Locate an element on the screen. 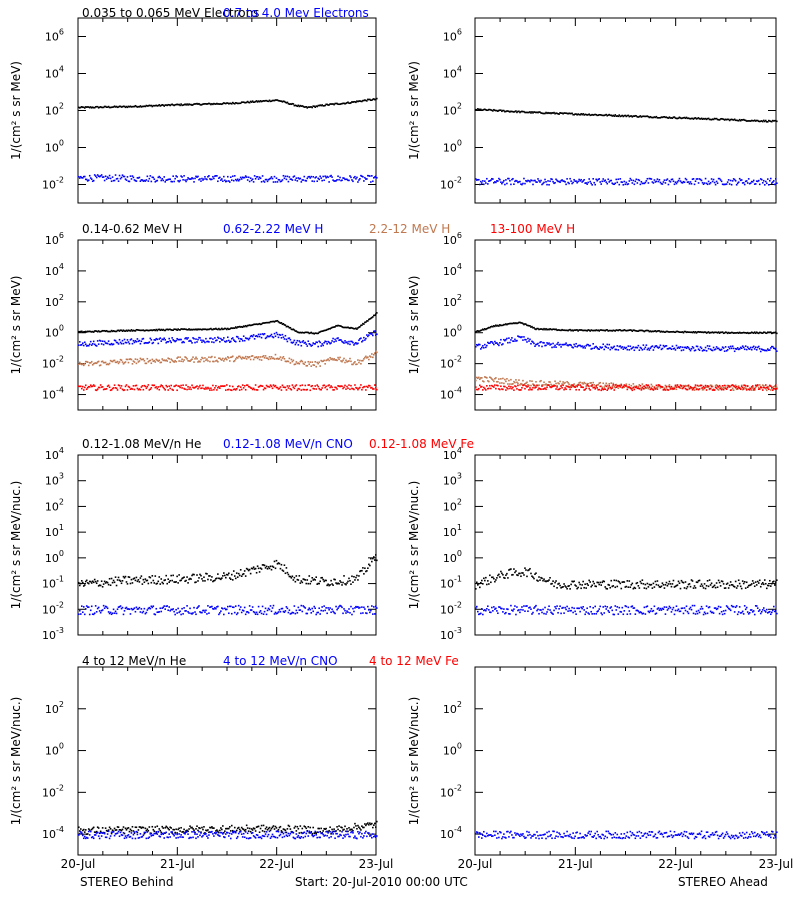 This screenshot has height=900, width=800. y-tick-label: 10-2 is located at coordinates (53, 363).